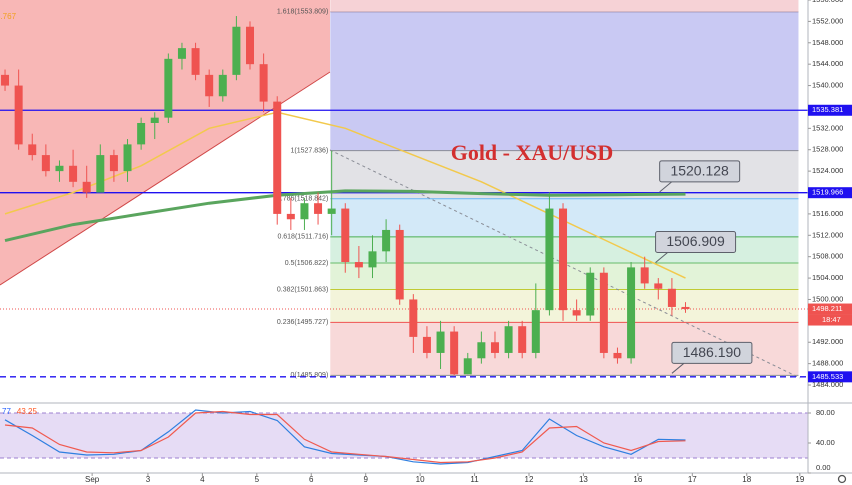 This screenshot has height=485, width=852. What do you see at coordinates (6, 411) in the screenshot?
I see `indicator-value: 77` at bounding box center [6, 411].